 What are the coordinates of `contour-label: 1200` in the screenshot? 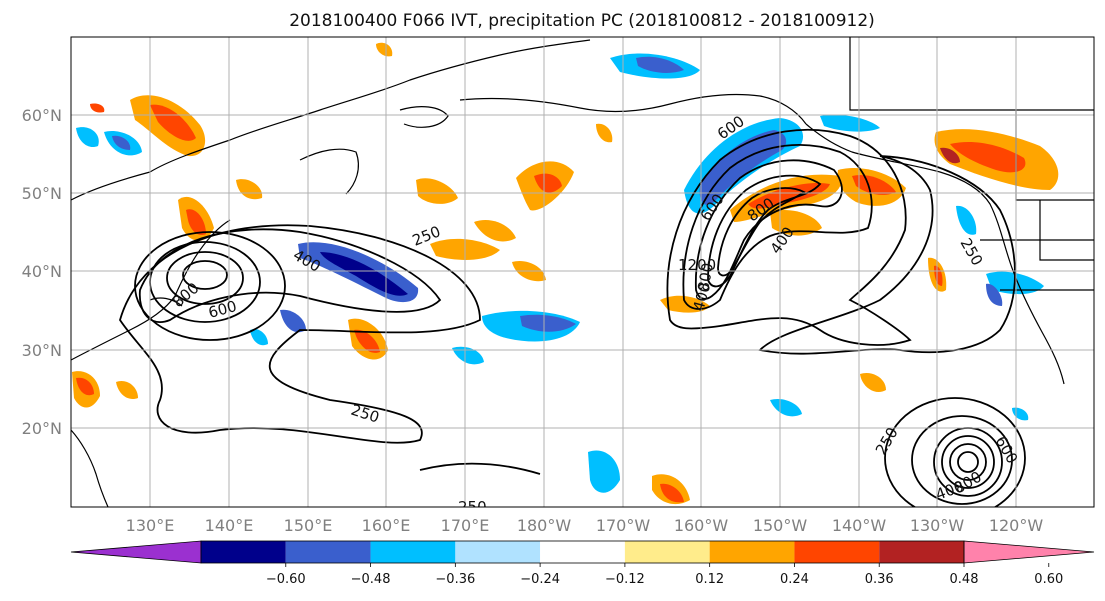 It's located at (697, 265).